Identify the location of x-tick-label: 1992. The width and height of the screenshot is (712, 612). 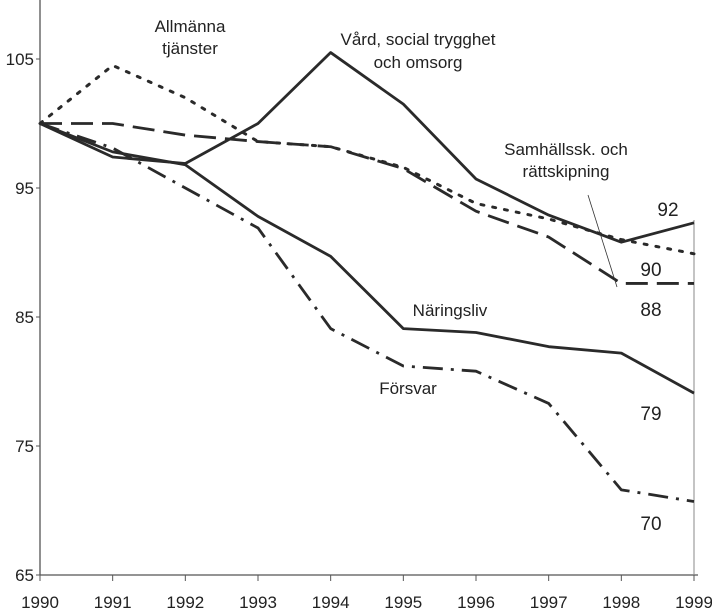
(185, 602).